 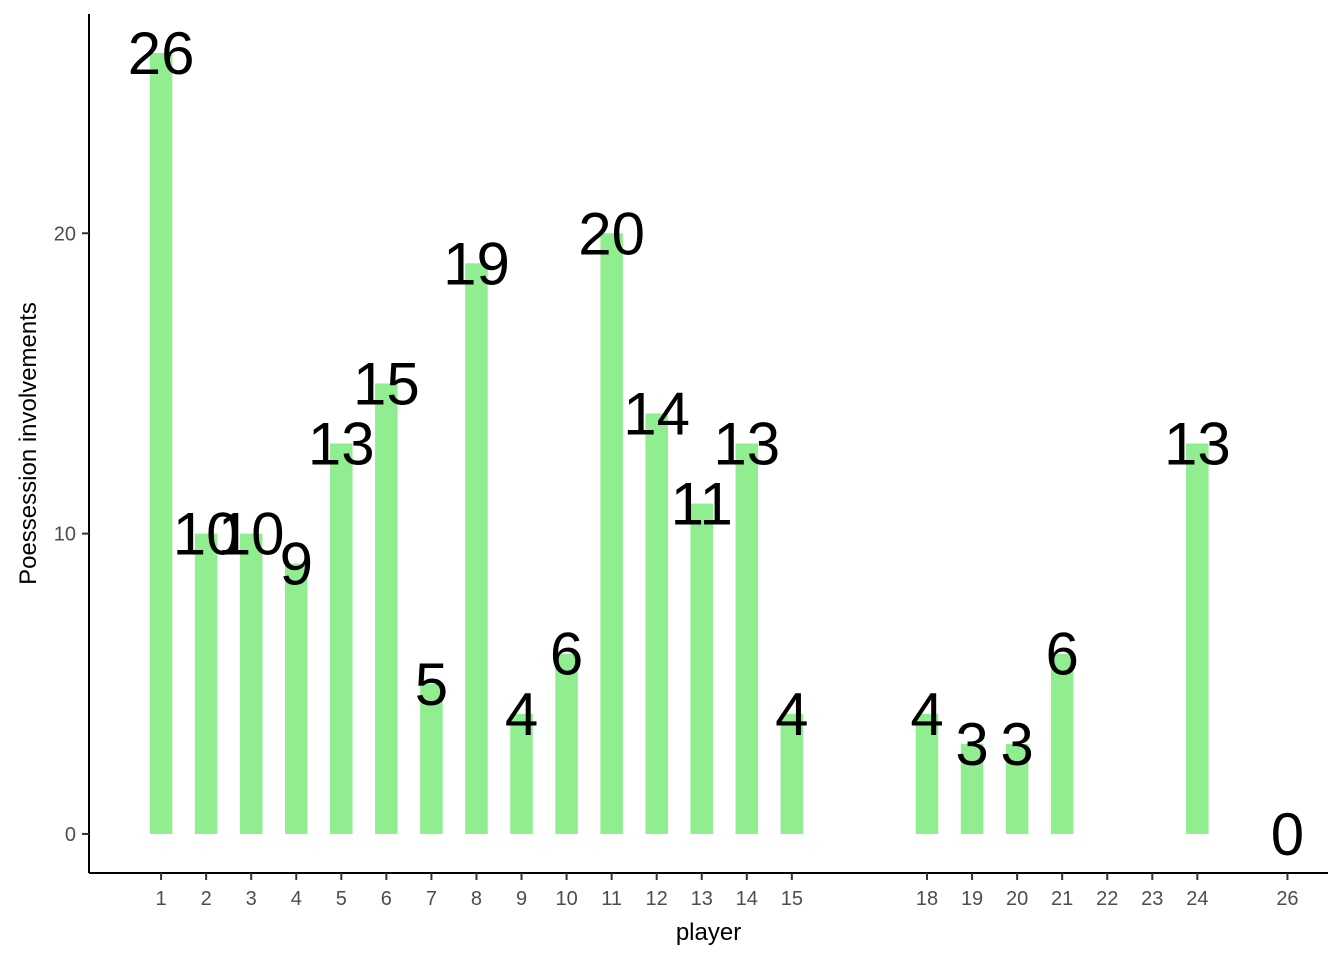 What do you see at coordinates (28, 443) in the screenshot?
I see `y-axis-title: Poessession involvements` at bounding box center [28, 443].